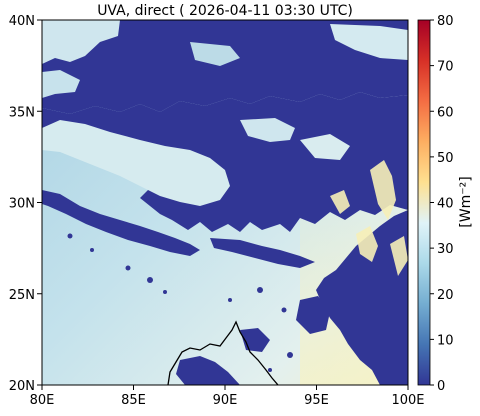 The width and height of the screenshot is (480, 416). What do you see at coordinates (466, 201) in the screenshot?
I see `colorbar-label: [Wm⁻²]` at bounding box center [466, 201].